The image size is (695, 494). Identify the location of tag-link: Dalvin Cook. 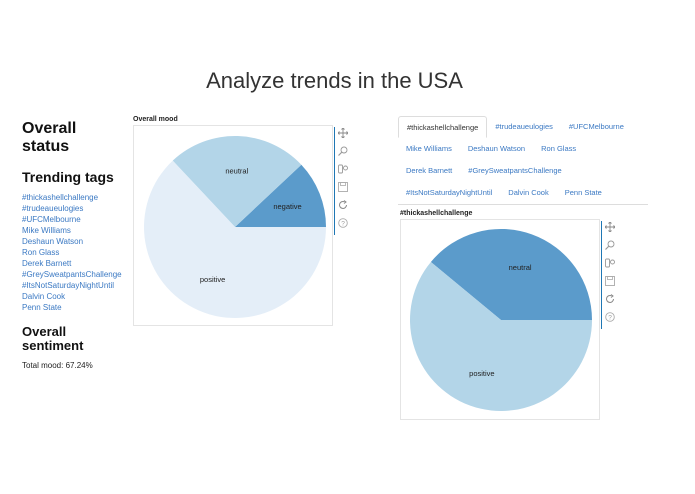
(44, 296).